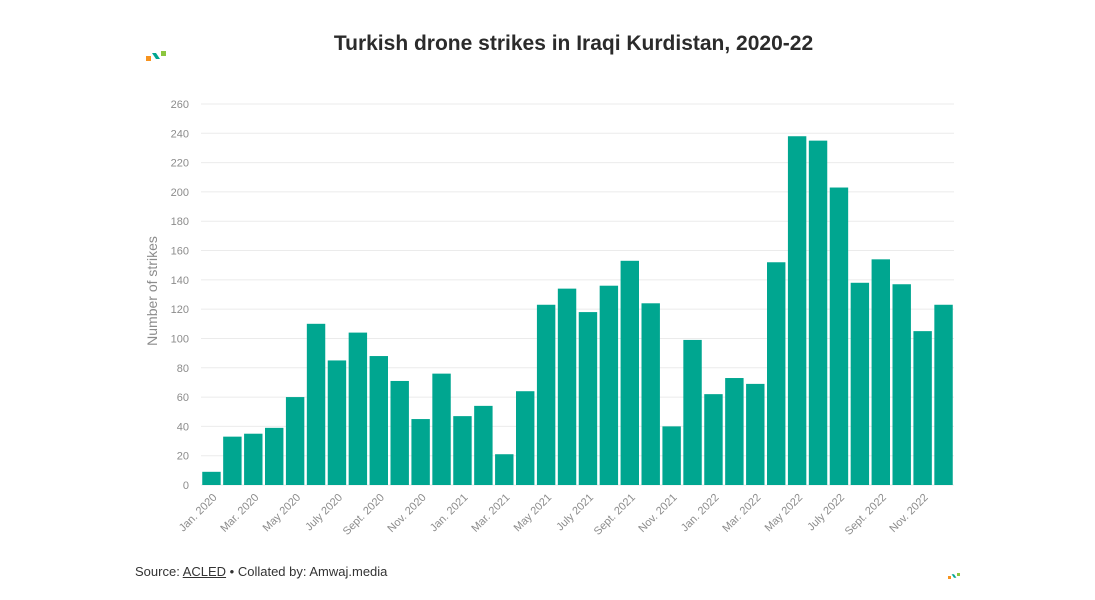  What do you see at coordinates (180, 339) in the screenshot?
I see `y-tick-label: 100` at bounding box center [180, 339].